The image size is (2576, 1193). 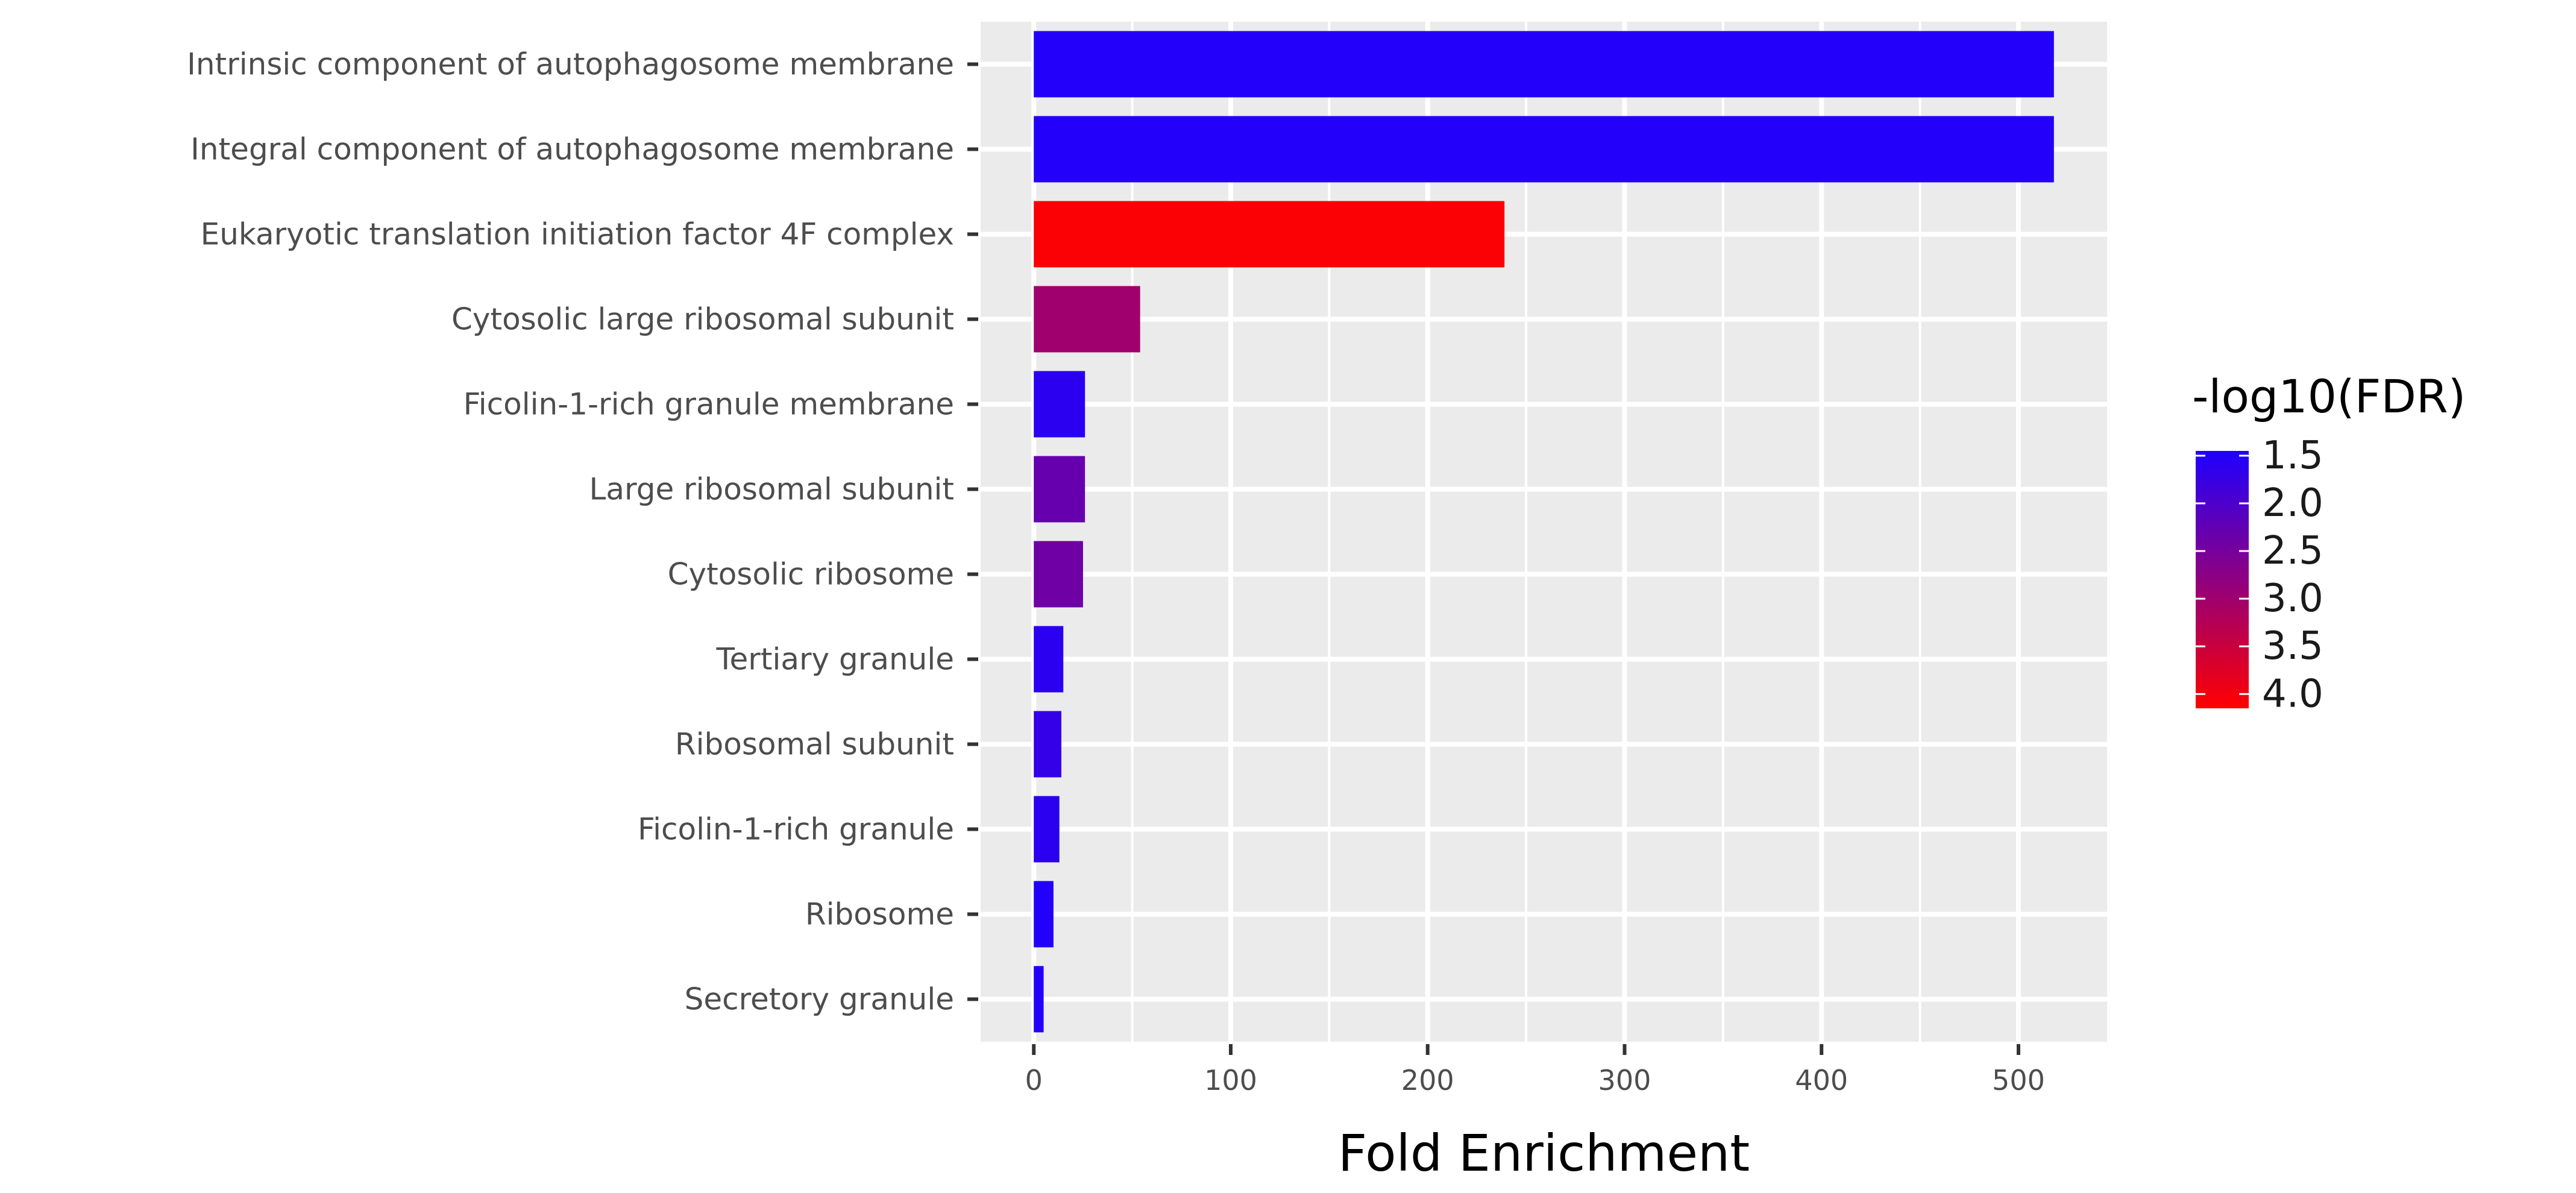 I want to click on bar-cytosolic-large-ribosomal-subunit, so click(x=1087, y=319).